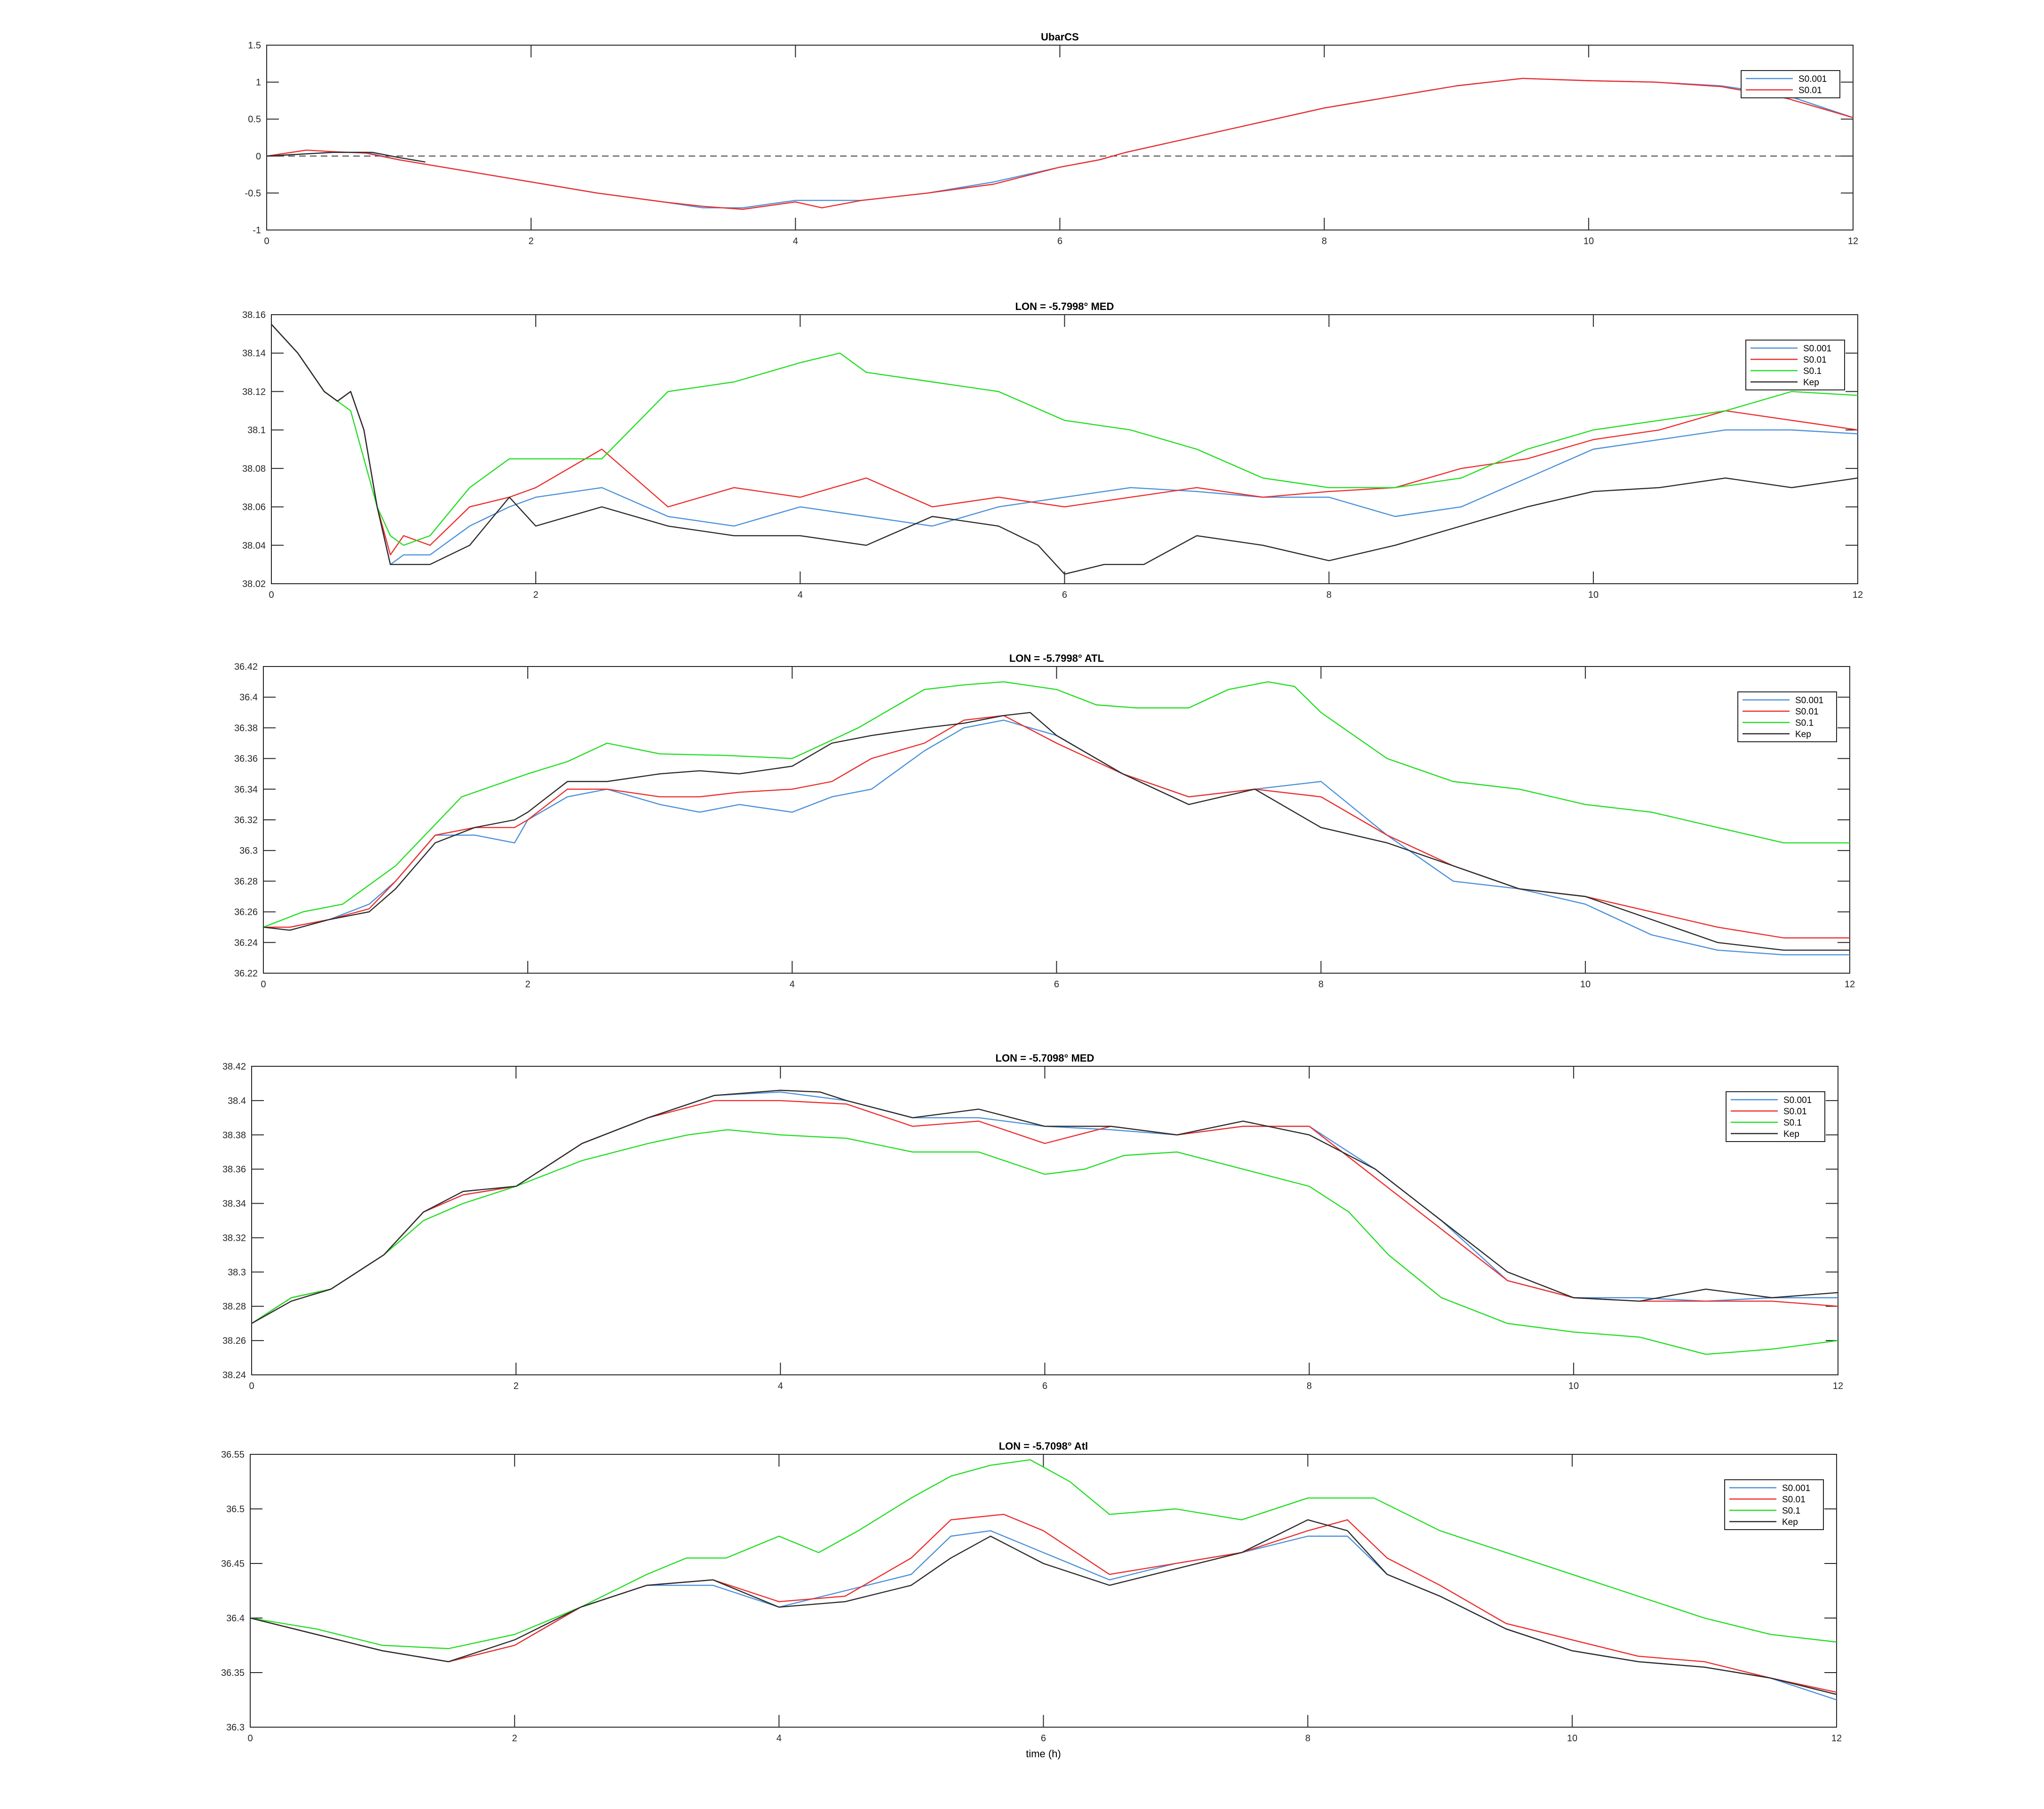 The height and width of the screenshot is (1809, 2044). What do you see at coordinates (233, 1673) in the screenshot?
I see `y-tick-label: 36.35` at bounding box center [233, 1673].